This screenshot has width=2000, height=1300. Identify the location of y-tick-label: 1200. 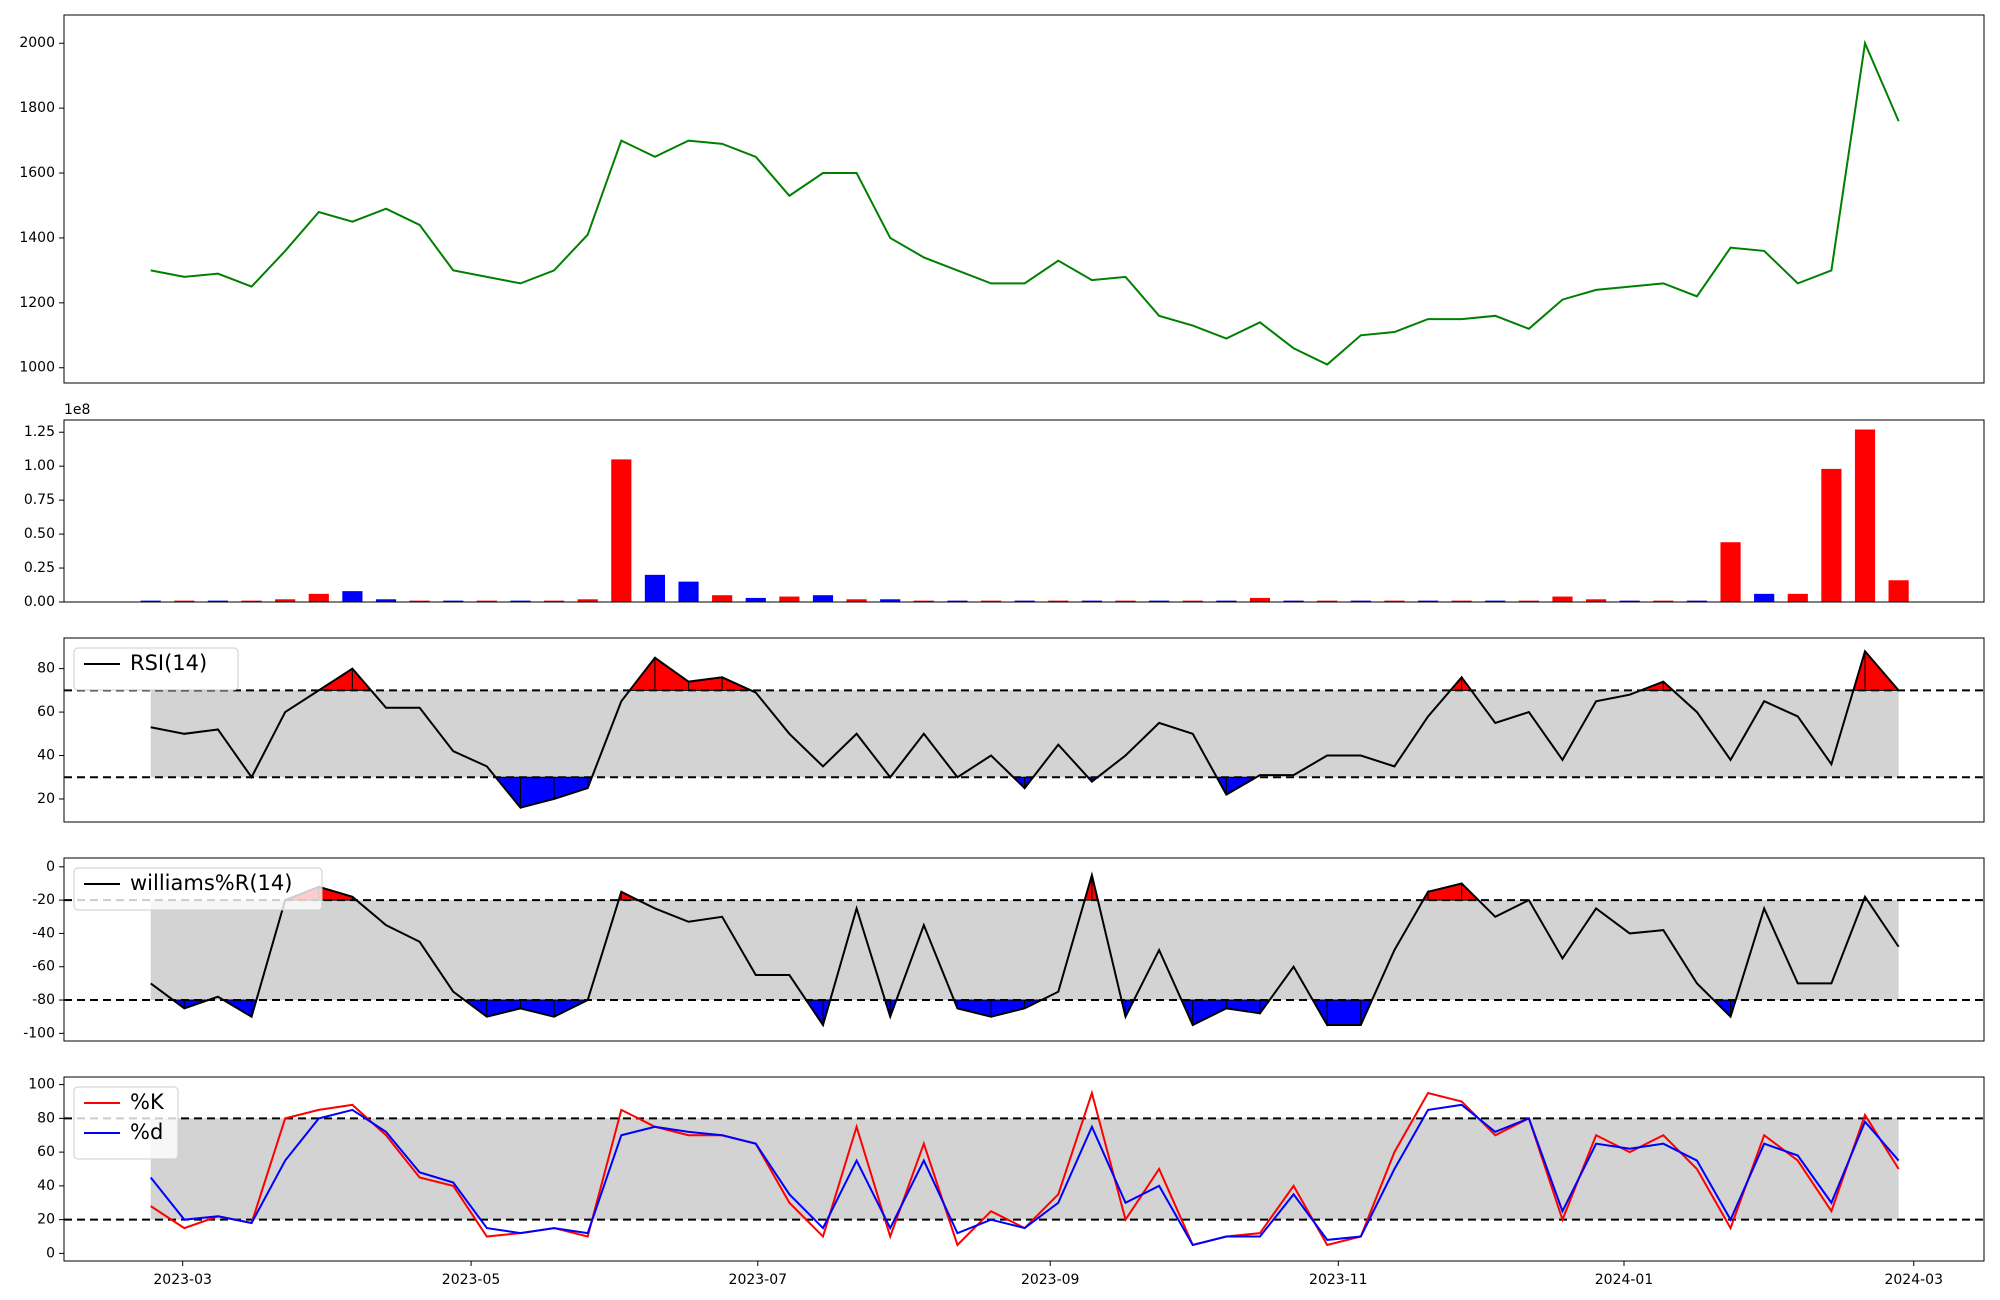
(37, 303).